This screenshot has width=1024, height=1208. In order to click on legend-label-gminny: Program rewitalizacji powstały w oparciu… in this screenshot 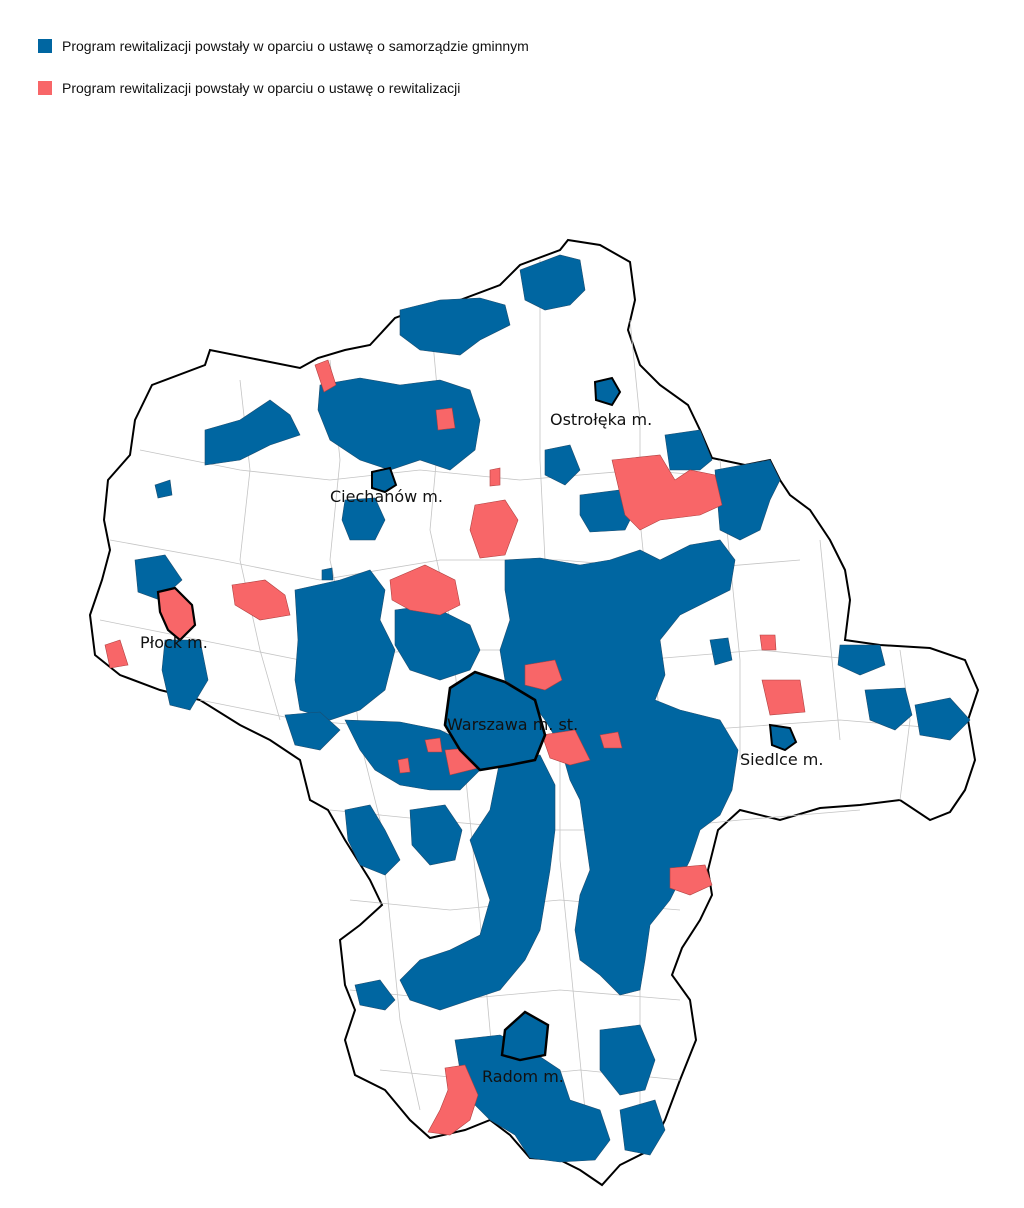, I will do `click(295, 46)`.